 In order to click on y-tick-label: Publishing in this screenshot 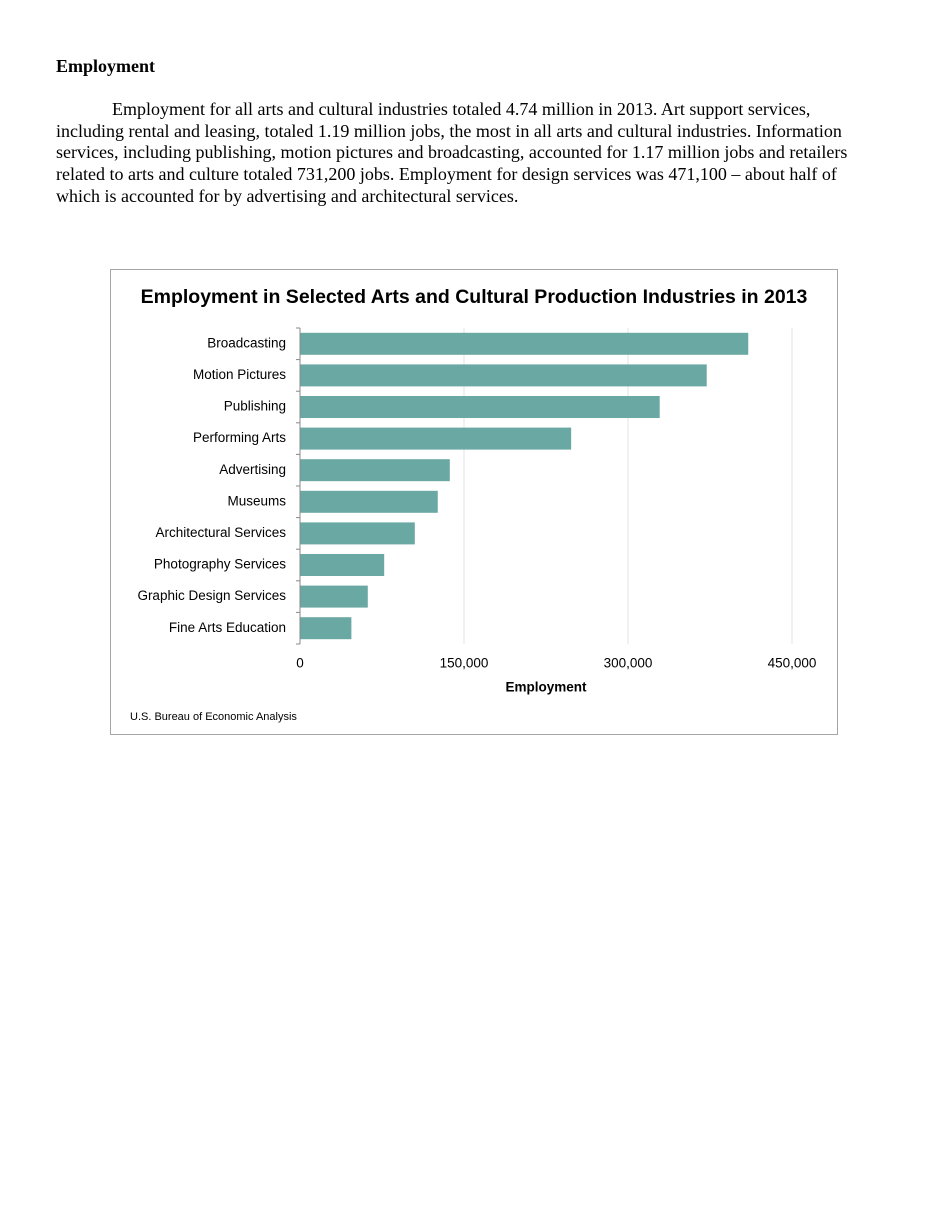, I will do `click(255, 406)`.